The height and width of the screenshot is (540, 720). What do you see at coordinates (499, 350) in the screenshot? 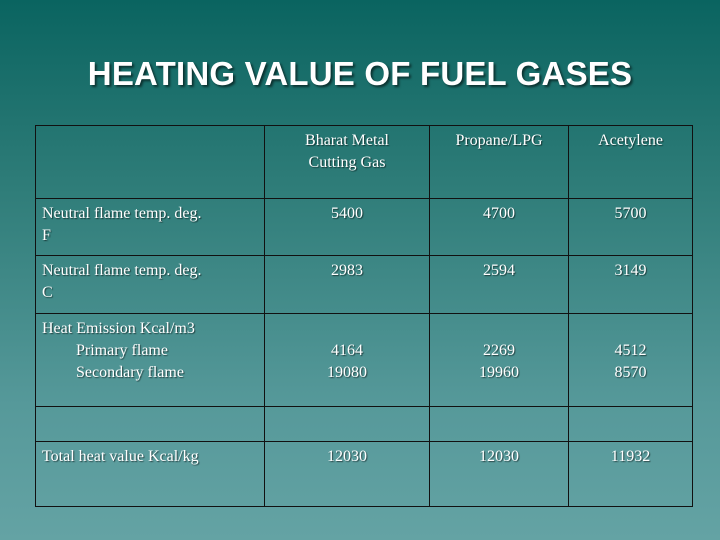
I see `cell-value-primary: 2269` at bounding box center [499, 350].